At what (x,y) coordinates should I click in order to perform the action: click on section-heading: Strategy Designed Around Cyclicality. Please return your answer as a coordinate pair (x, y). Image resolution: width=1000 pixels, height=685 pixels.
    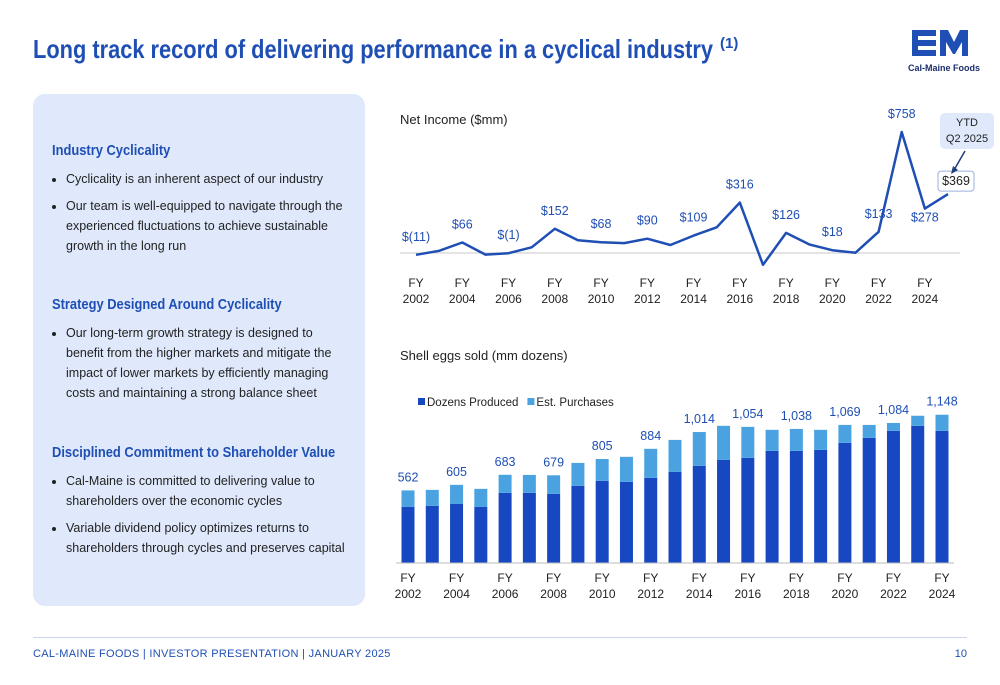
    Looking at the image, I should click on (167, 304).